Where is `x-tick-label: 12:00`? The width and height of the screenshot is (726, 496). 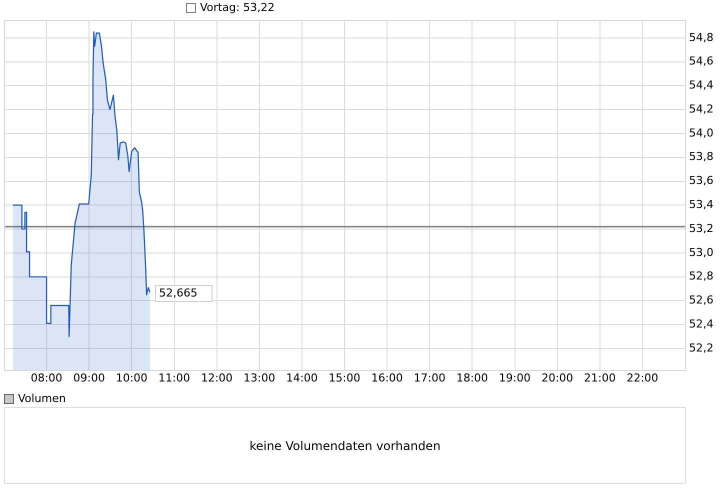
x-tick-label: 12:00 is located at coordinates (216, 377).